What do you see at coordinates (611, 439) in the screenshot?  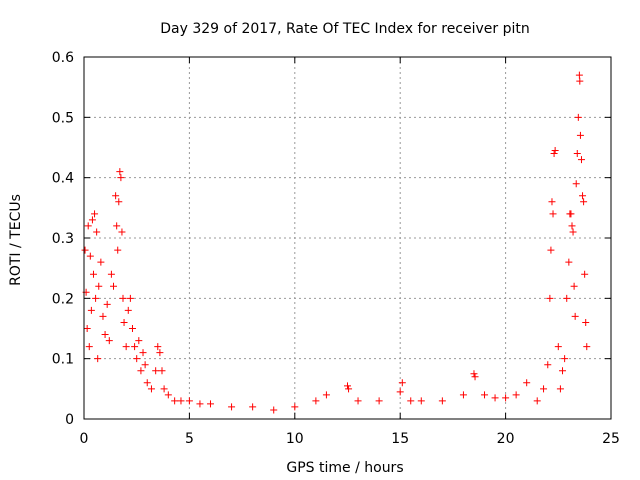 I see `x-tick-label: 25` at bounding box center [611, 439].